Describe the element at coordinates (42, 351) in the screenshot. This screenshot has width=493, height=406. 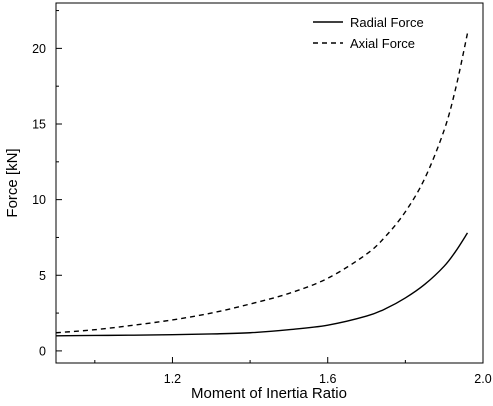
I see `y-tick-label: 0` at that location.